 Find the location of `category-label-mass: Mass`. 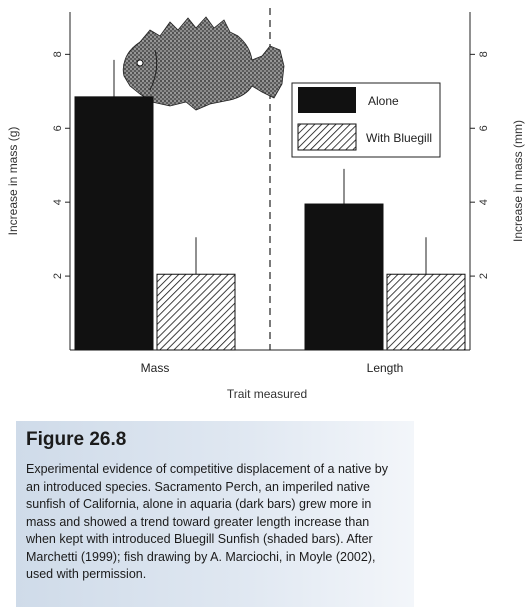

category-label-mass: Mass is located at coordinates (155, 368).